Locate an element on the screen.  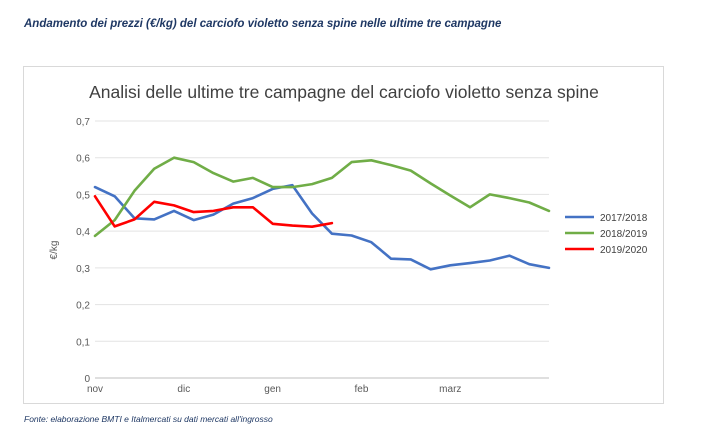
y-tick-label: 0,5 is located at coordinates (83, 195).